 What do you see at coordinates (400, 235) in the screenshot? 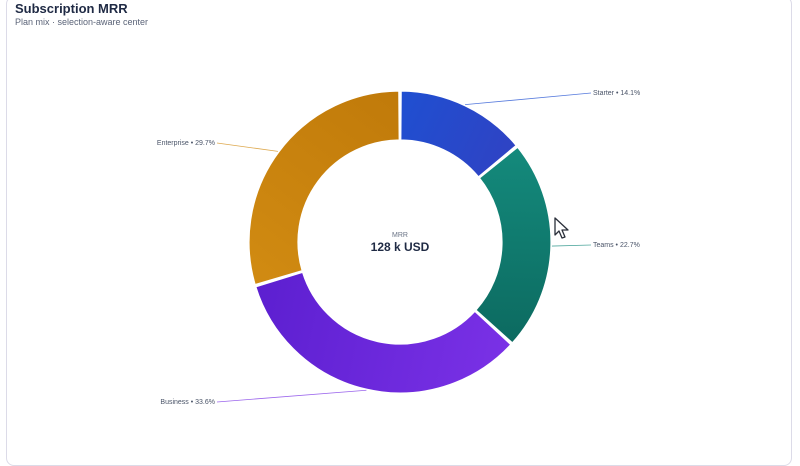
I see `center-caption: MRR` at bounding box center [400, 235].